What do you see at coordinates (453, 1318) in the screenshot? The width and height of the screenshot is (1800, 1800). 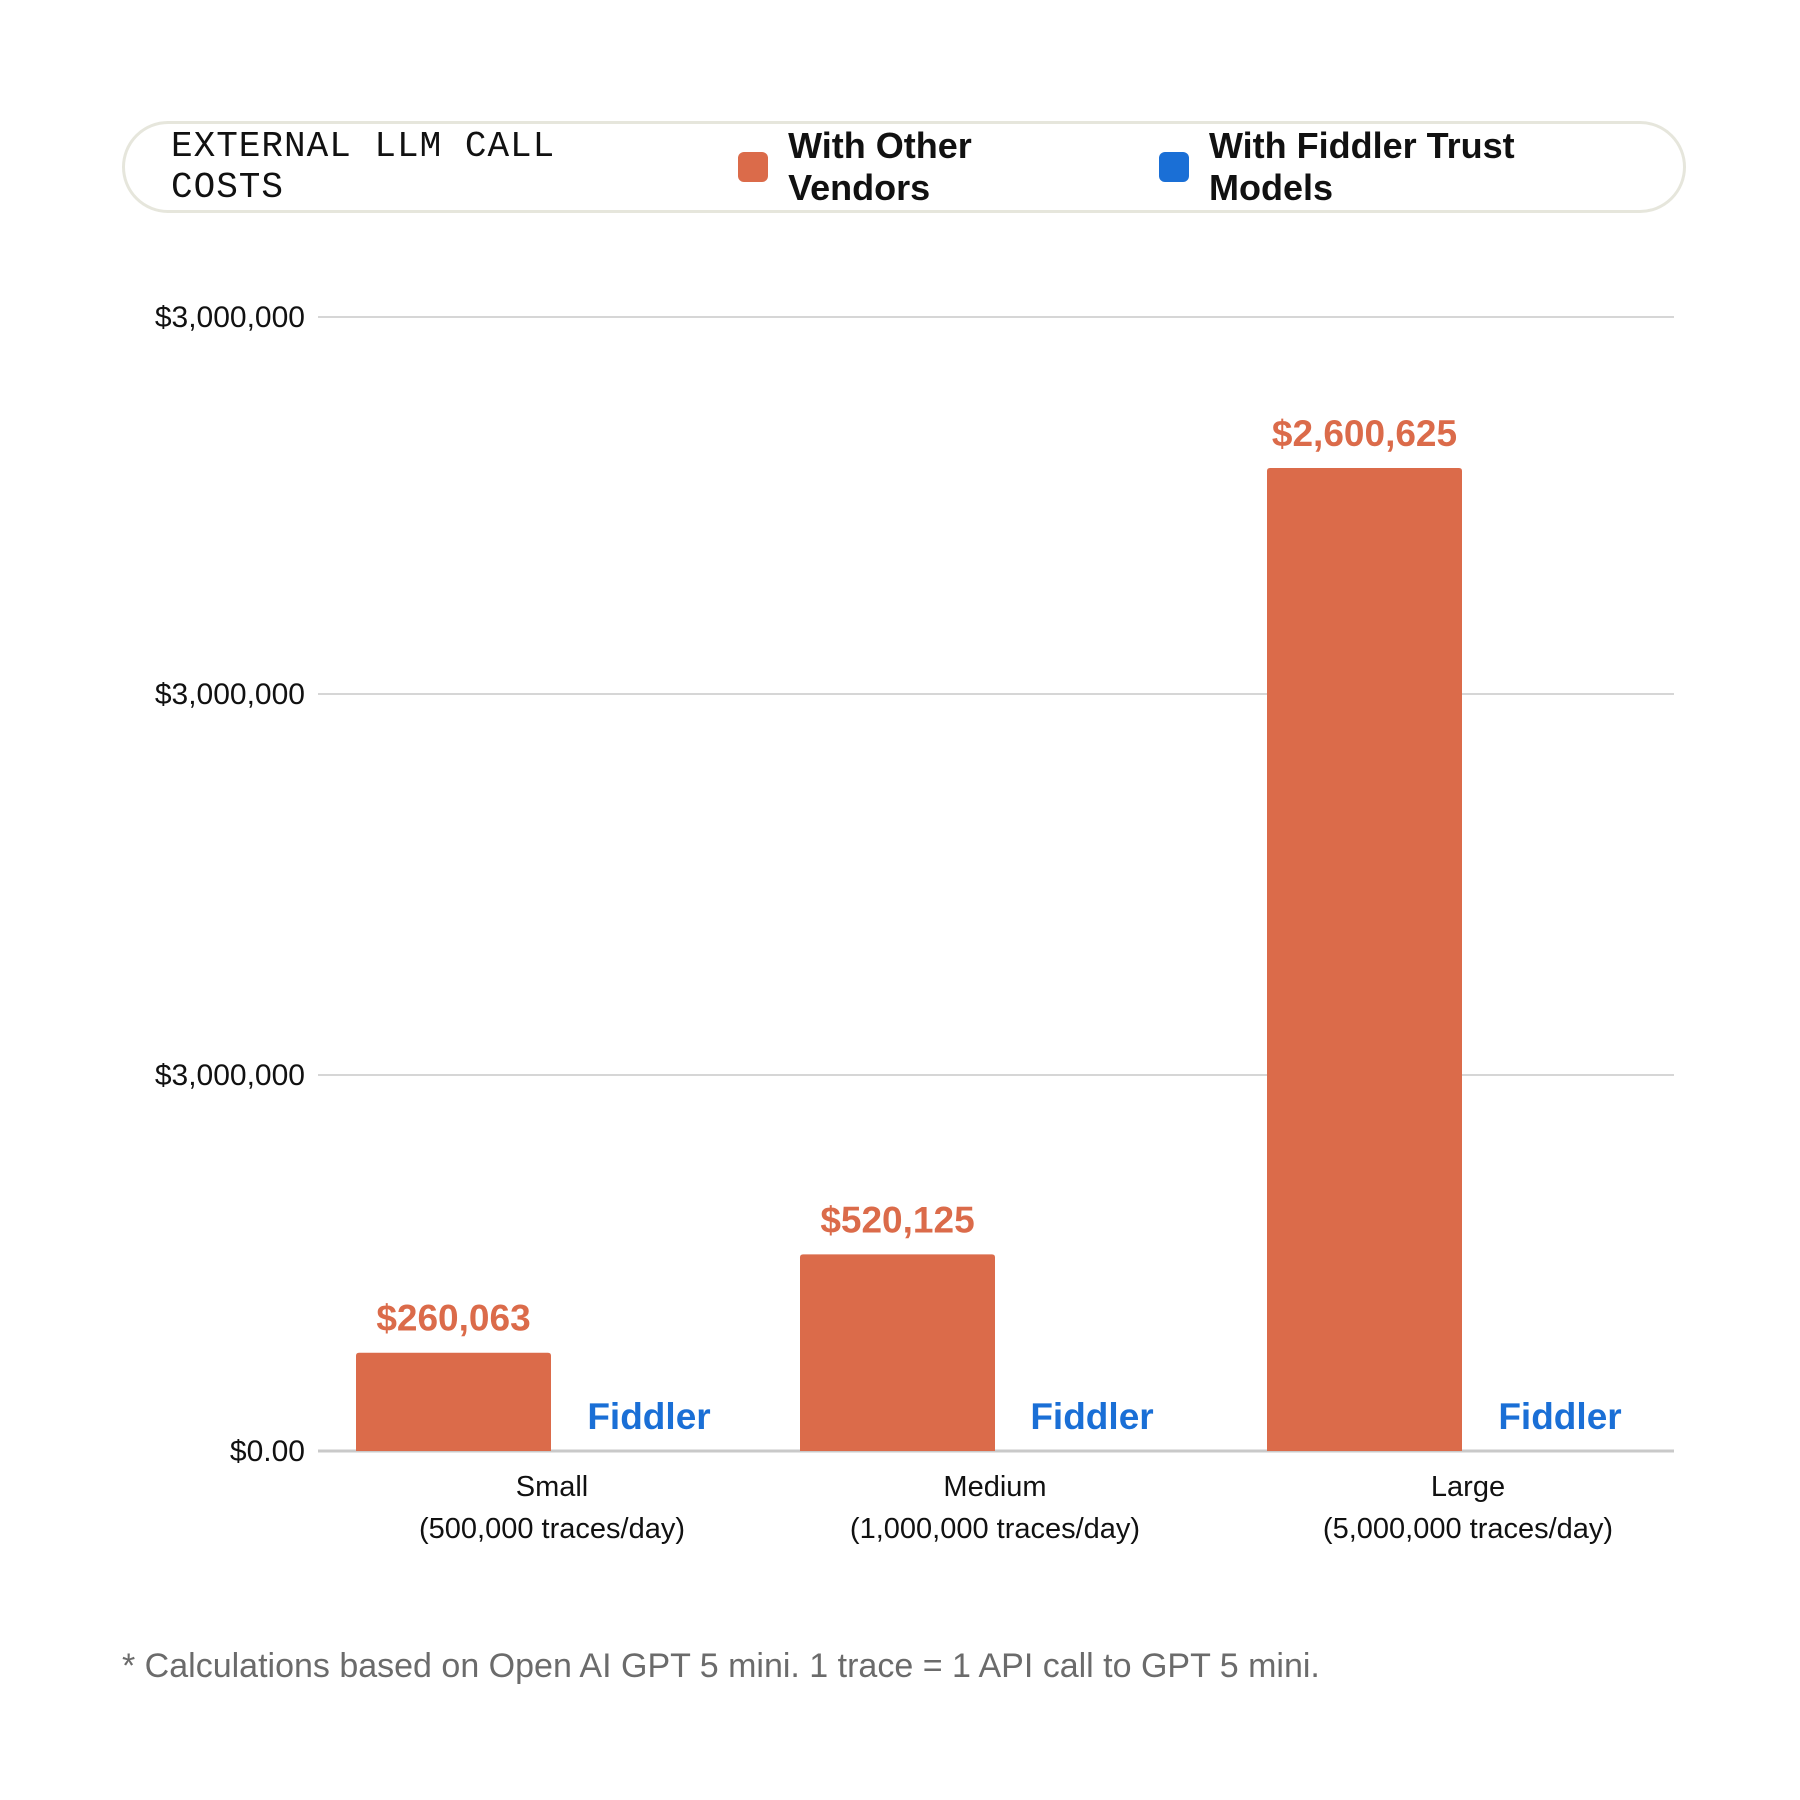 I see `data-label-other-vendors: $260,063` at bounding box center [453, 1318].